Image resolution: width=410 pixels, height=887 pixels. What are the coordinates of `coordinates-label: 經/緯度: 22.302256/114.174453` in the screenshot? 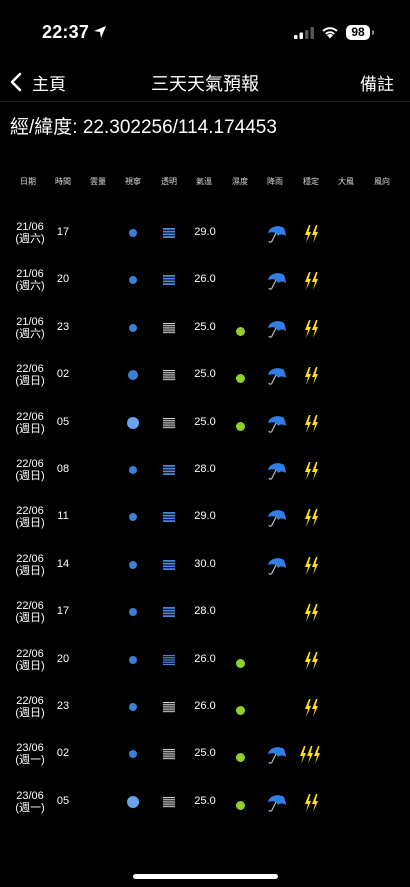 It's located at (143, 127).